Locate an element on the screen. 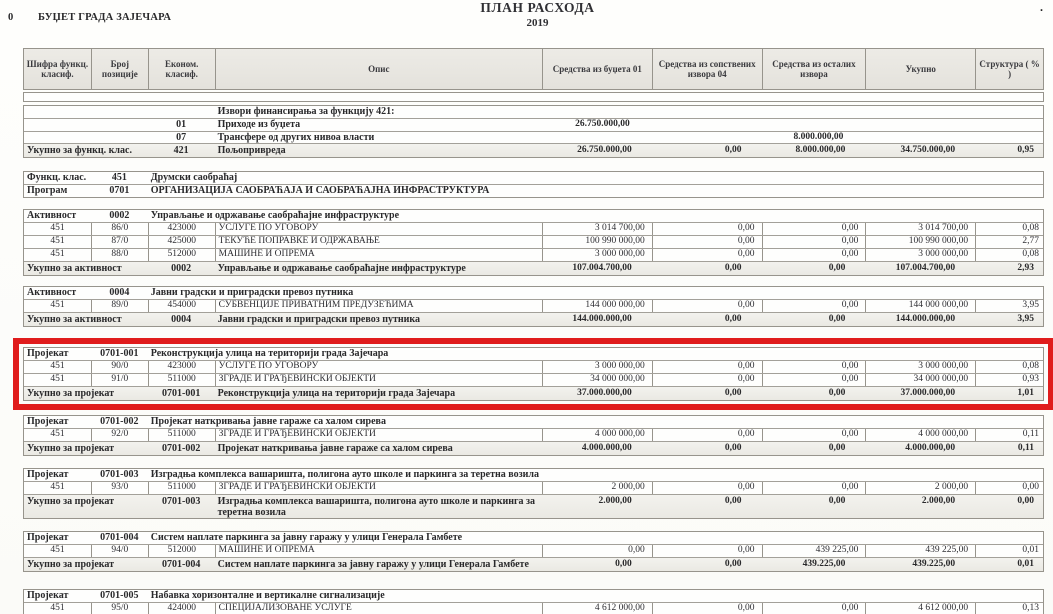 The height and width of the screenshot is (614, 1053). code-cell: 87/0 is located at coordinates (119, 242).